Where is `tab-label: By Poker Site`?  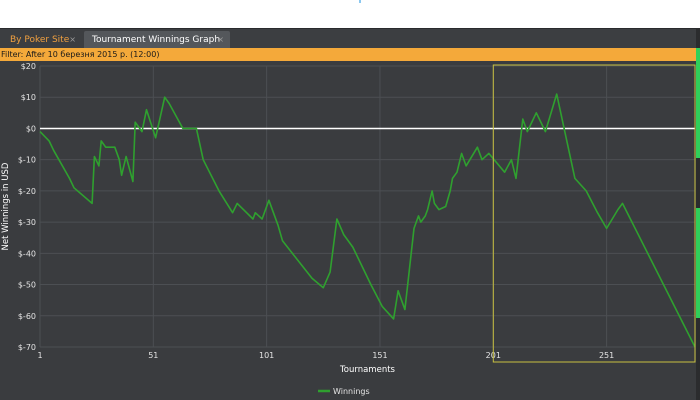
tab-label: By Poker Site is located at coordinates (40, 40).